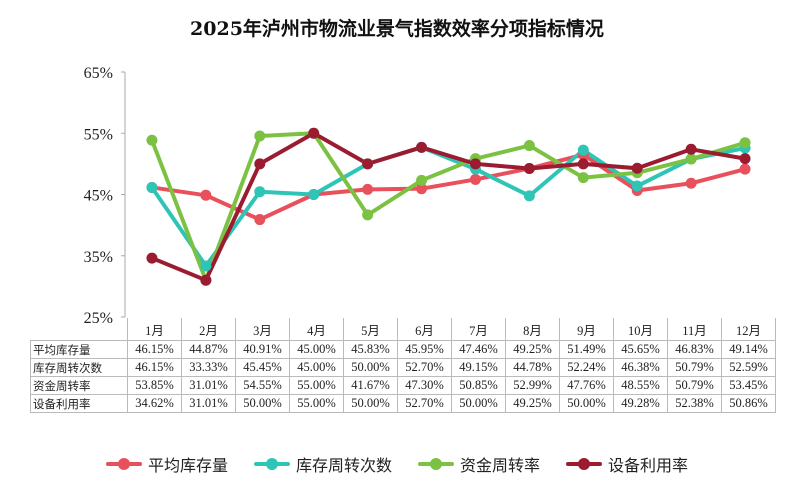 This screenshot has height=498, width=794. I want to click on legend-label: 资金周转率, so click(500, 465).